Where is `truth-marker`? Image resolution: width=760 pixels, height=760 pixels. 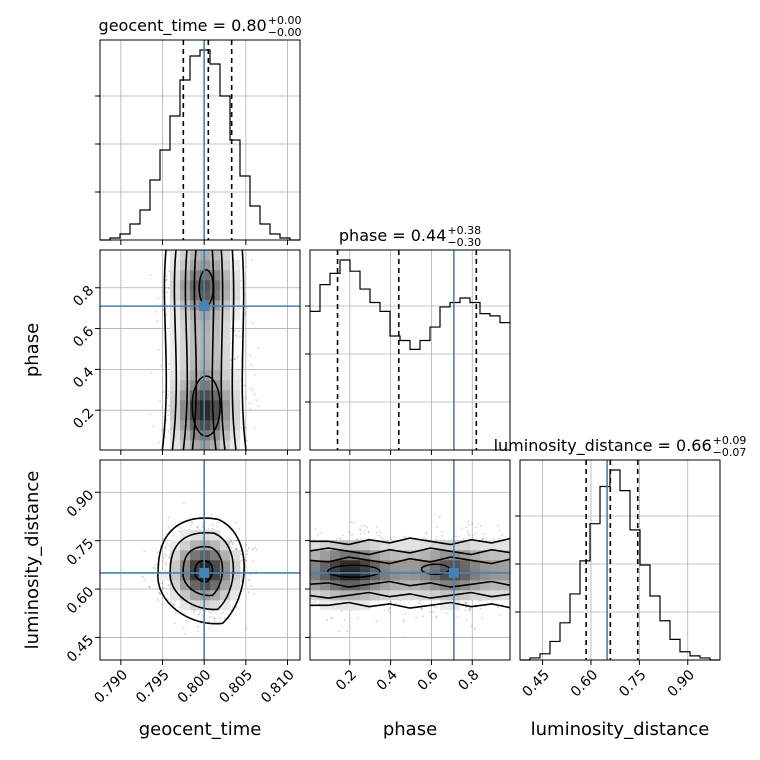
truth-marker is located at coordinates (204, 306).